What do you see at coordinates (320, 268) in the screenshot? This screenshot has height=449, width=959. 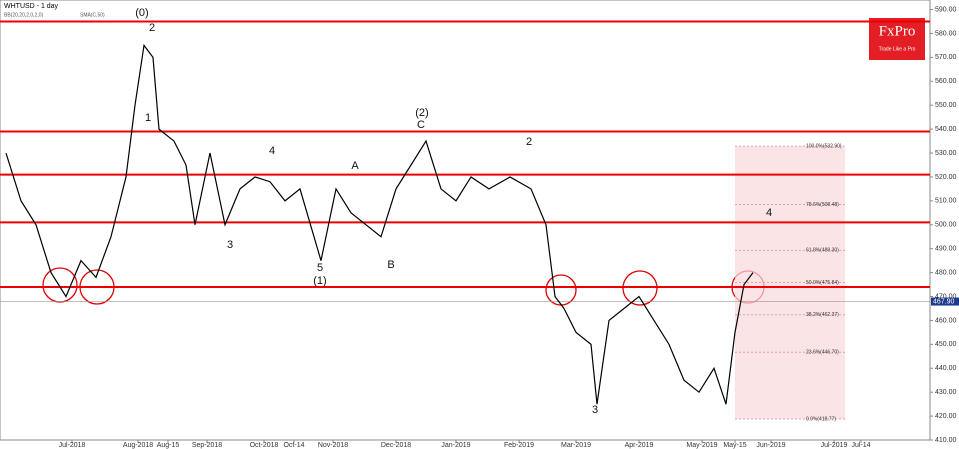 I see `wave-label: 5` at bounding box center [320, 268].